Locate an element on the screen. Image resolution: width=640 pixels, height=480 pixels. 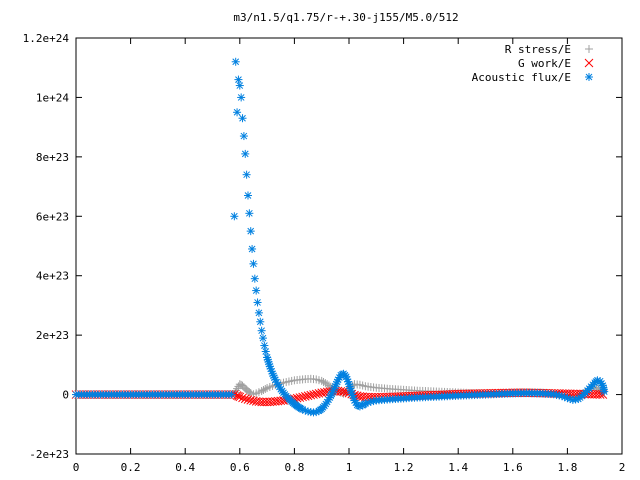
x-tick-label: 1.2 is located at coordinates (404, 467).